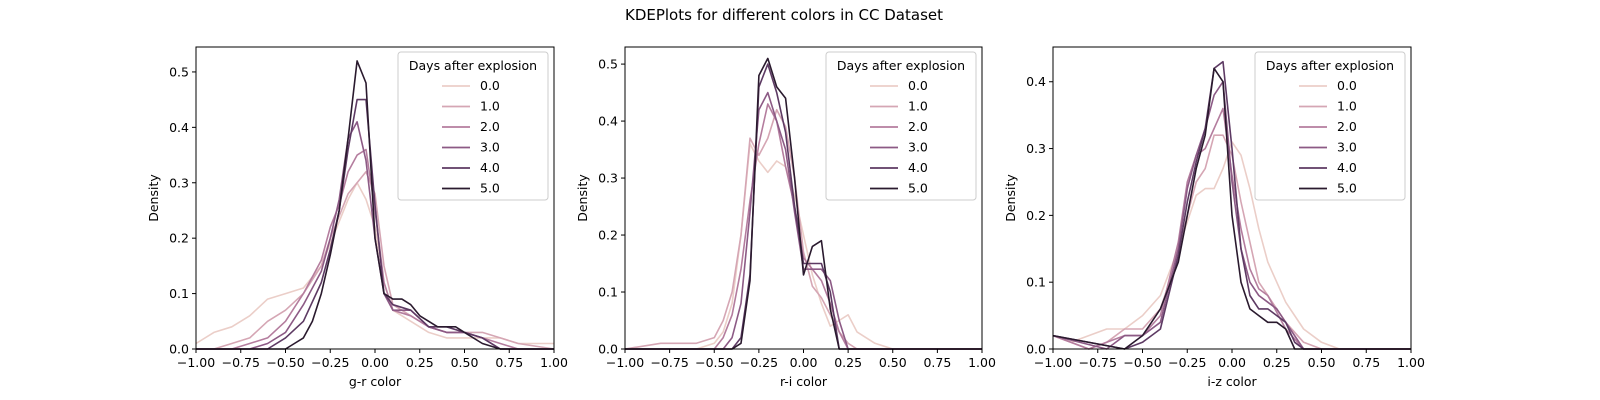  Describe the element at coordinates (803, 226) in the screenshot. I see `series-line-2.0` at that location.